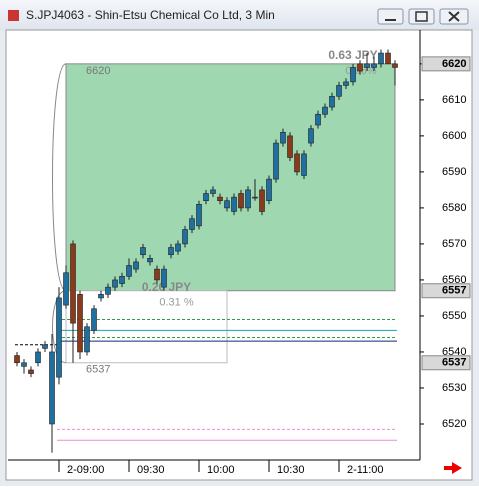  What do you see at coordinates (59, 177) in the screenshot?
I see `measure-arc` at bounding box center [59, 177].